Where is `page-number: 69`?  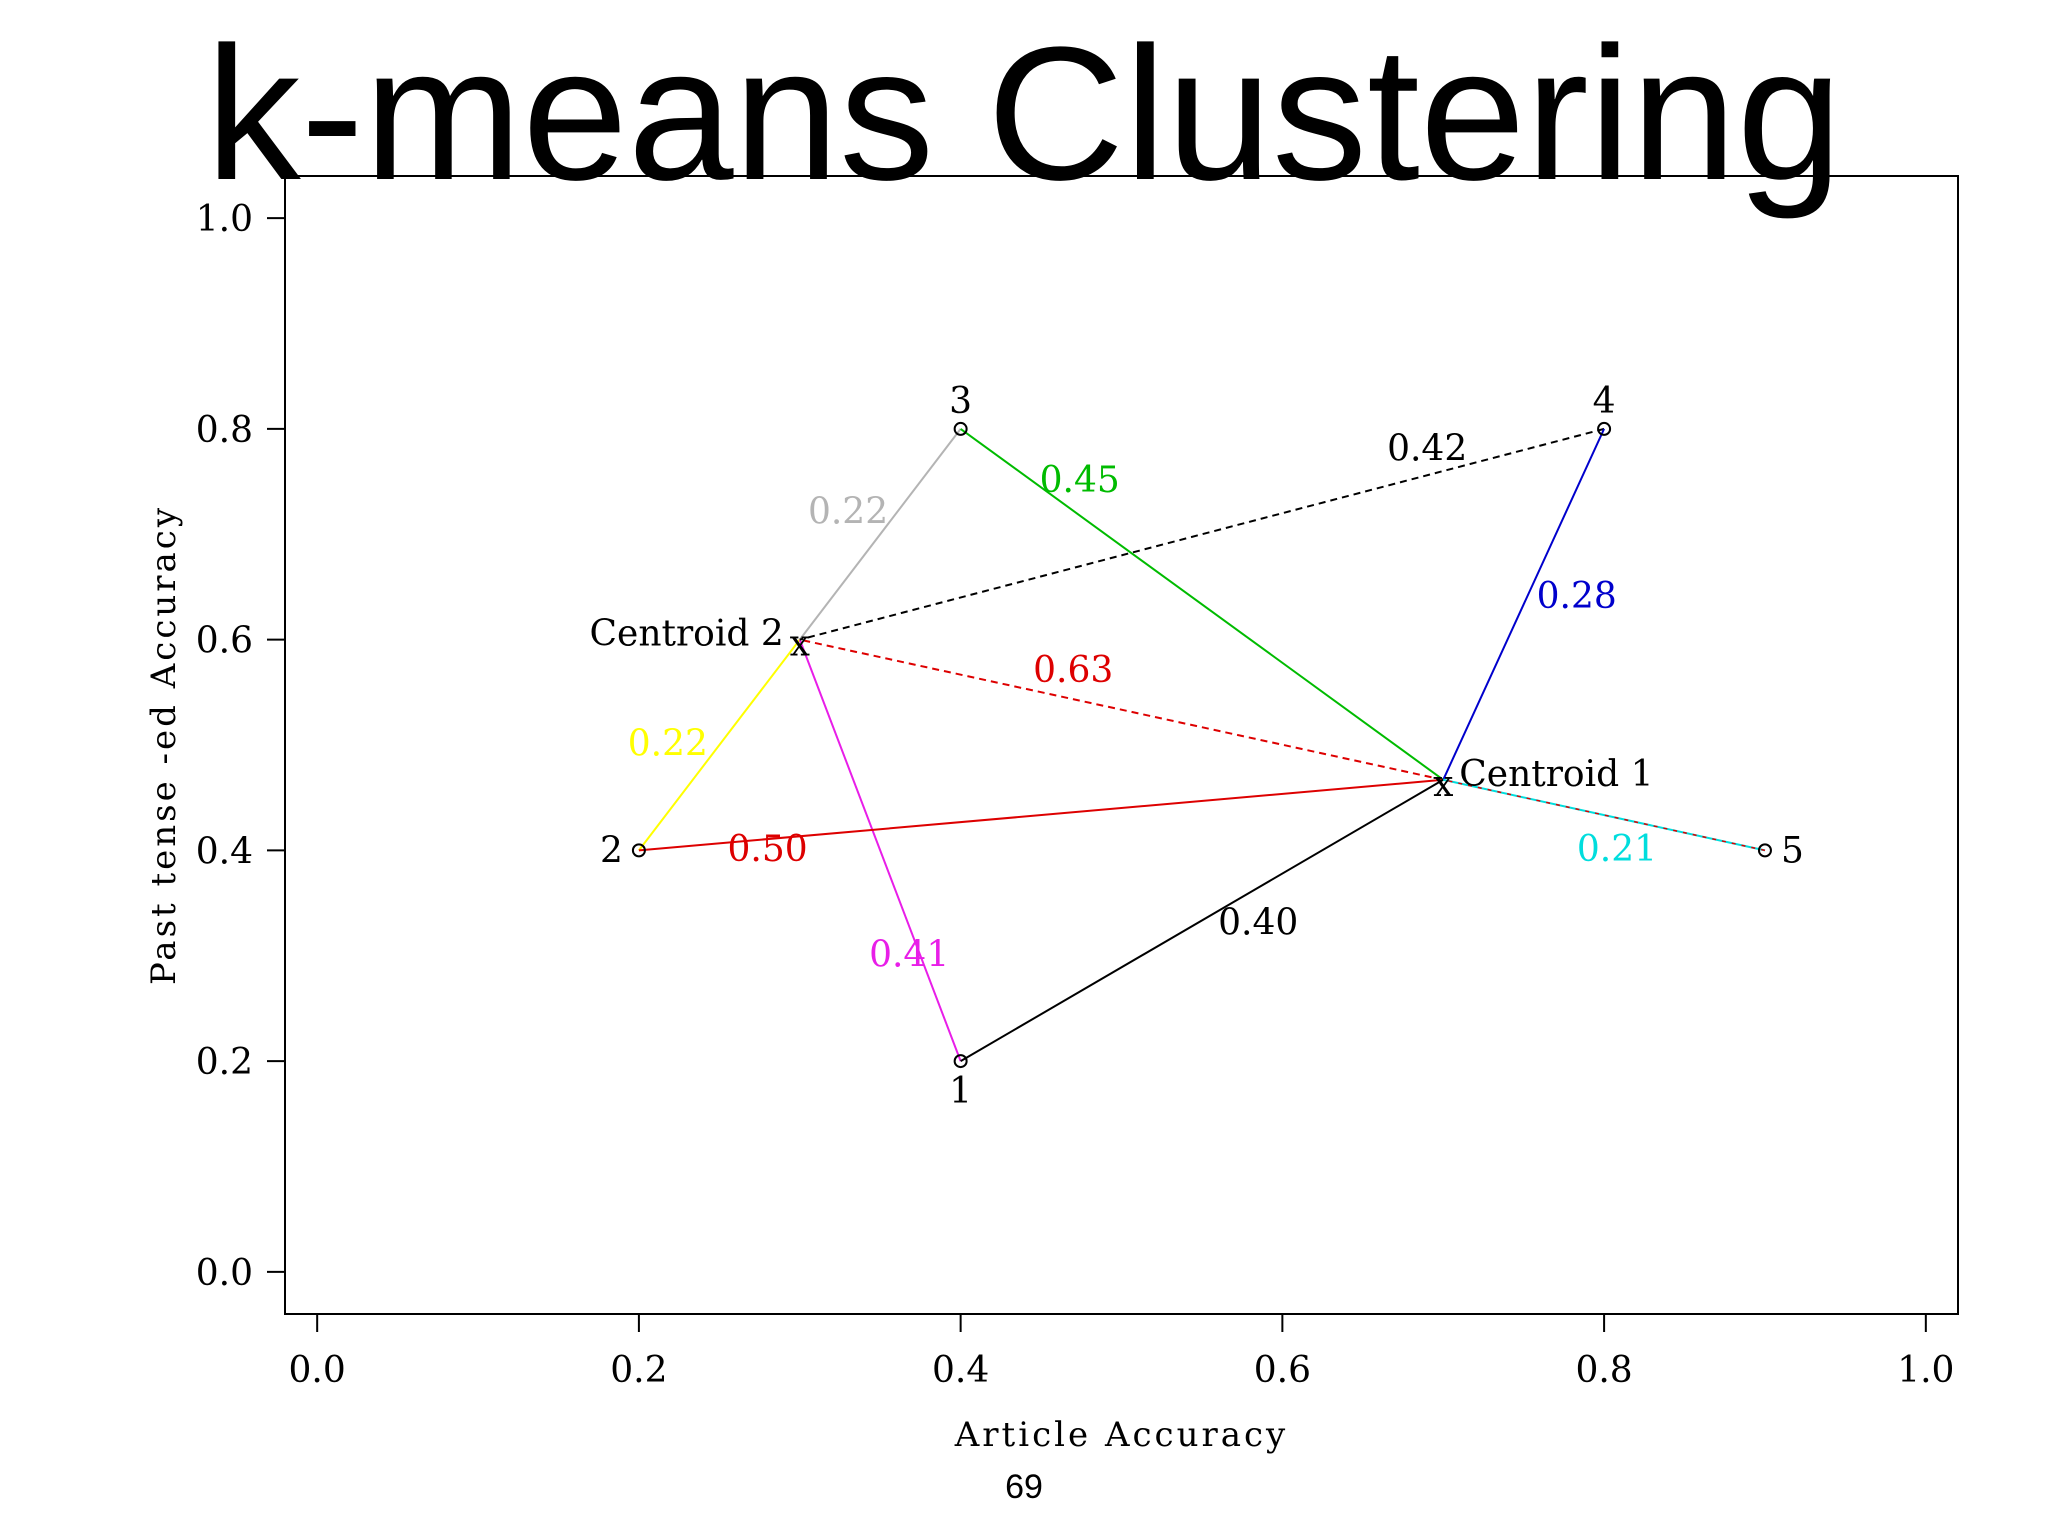
page-number: 69 is located at coordinates (1024, 1487).